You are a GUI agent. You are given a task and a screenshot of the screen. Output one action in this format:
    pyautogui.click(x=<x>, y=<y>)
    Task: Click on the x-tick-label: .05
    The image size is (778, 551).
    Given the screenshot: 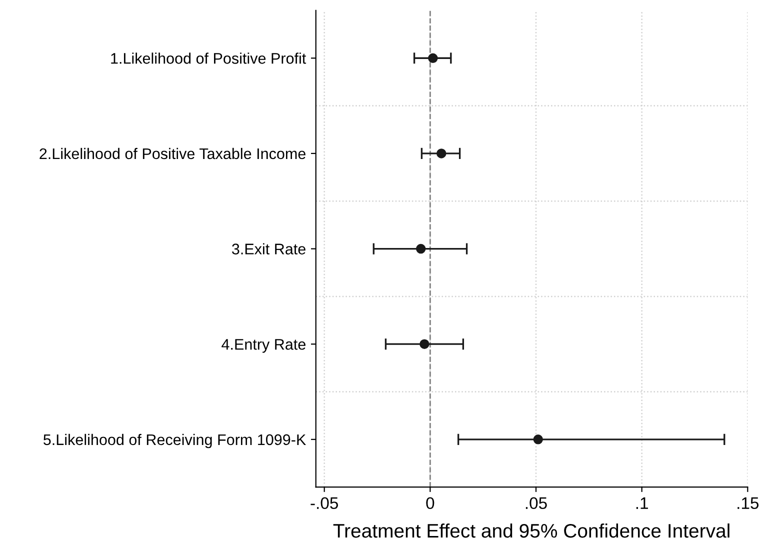 What is the action you would take?
    pyautogui.click(x=536, y=503)
    